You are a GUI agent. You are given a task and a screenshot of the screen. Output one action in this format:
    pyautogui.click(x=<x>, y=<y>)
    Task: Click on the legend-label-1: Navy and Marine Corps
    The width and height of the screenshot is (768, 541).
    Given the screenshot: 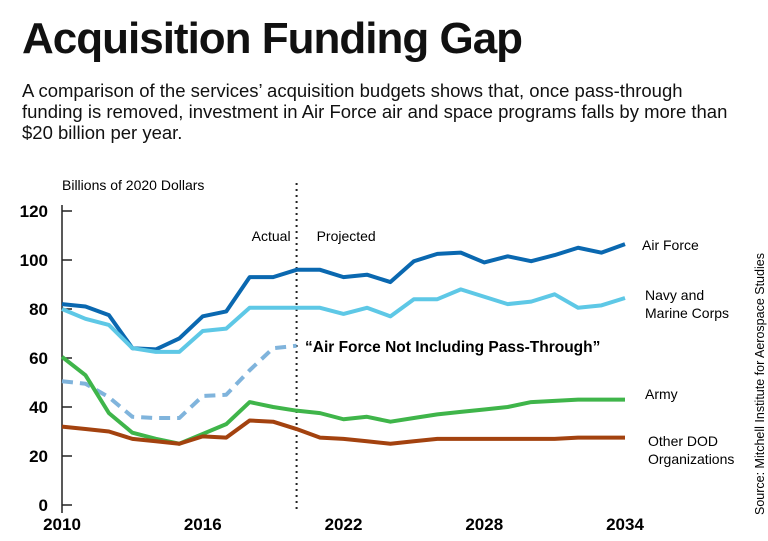 What is the action you would take?
    pyautogui.click(x=687, y=304)
    